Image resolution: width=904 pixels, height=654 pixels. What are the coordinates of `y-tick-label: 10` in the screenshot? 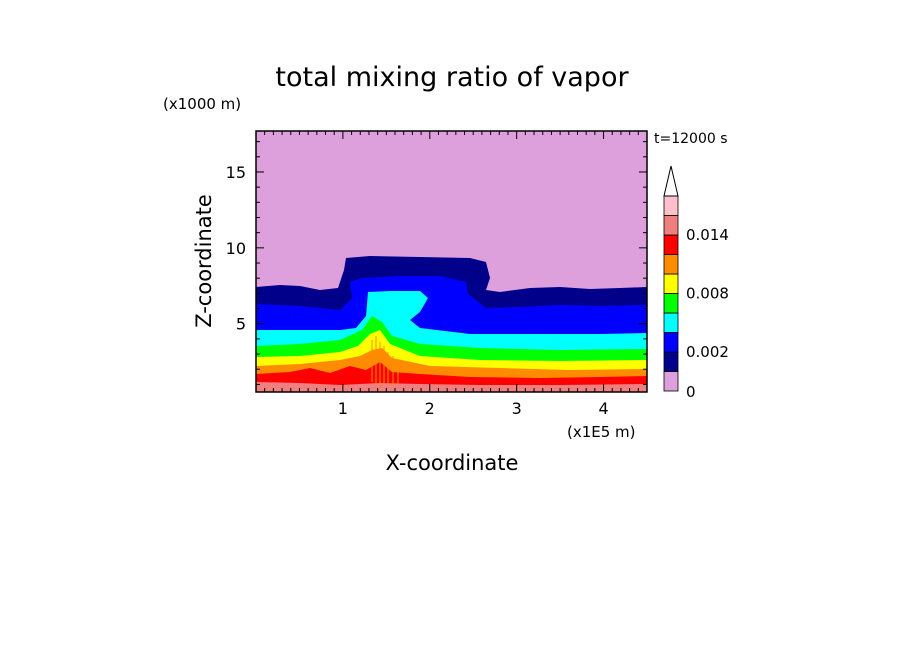 It's located at (236, 248).